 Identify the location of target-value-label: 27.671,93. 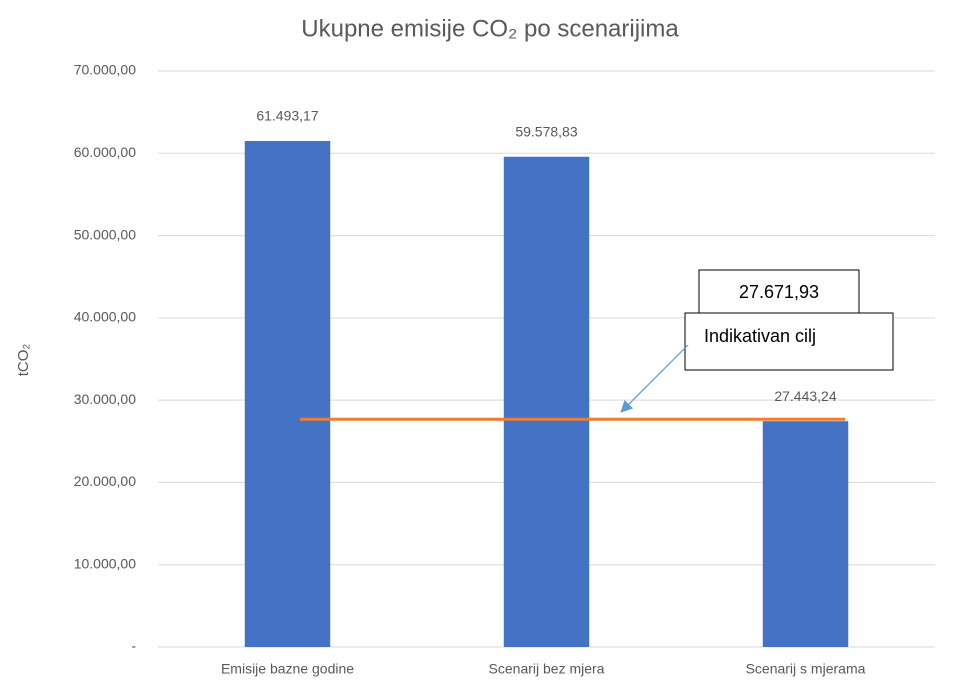
(779, 292).